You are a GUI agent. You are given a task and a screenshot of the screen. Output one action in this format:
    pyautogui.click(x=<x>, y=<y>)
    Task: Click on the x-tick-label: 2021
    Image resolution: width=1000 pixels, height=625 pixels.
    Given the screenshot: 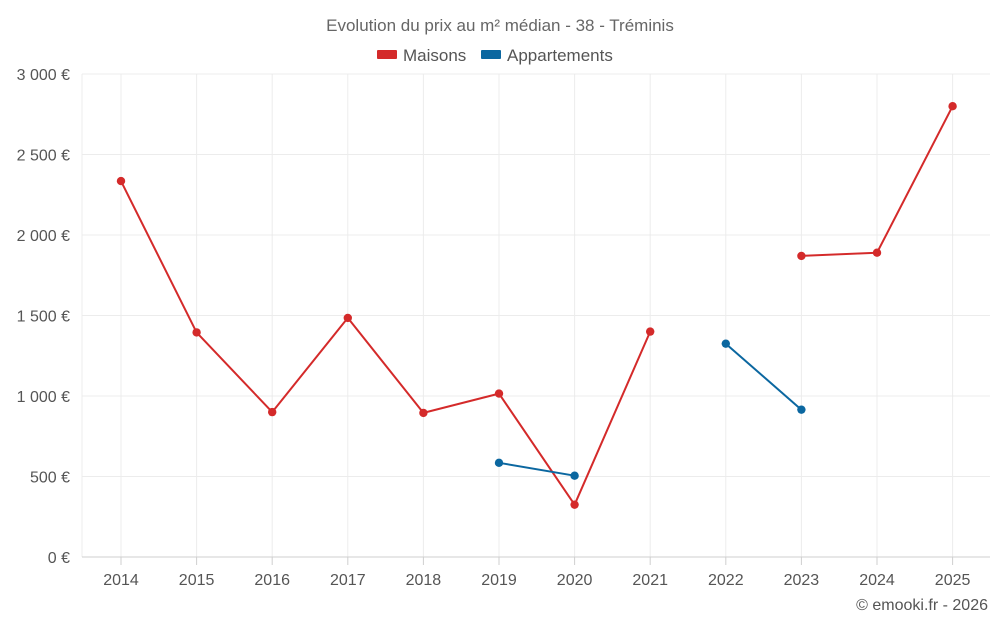 What is the action you would take?
    pyautogui.click(x=650, y=580)
    